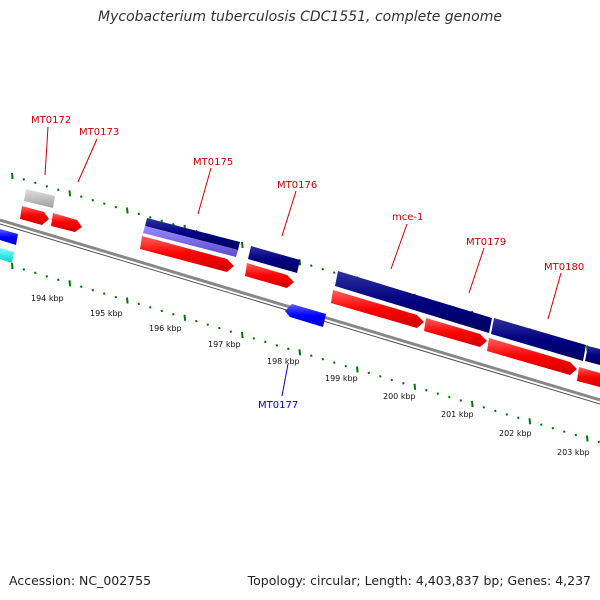  Describe the element at coordinates (407, 217) in the screenshot. I see `gene-label-mce-1: mce-1` at that location.